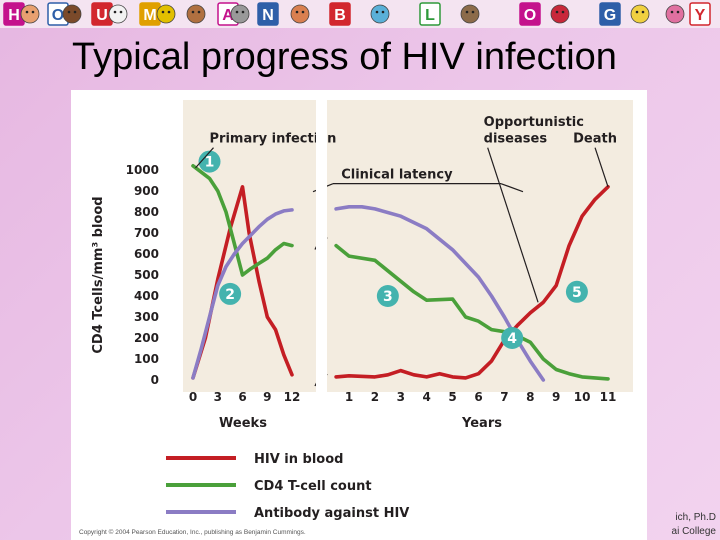 The image size is (720, 540). I want to click on svg-text: U, so click(102, 15).